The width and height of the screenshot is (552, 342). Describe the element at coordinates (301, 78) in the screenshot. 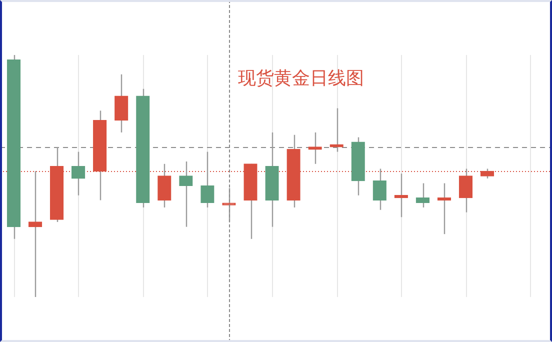

I see `text: 现货黄金日线图` at that location.